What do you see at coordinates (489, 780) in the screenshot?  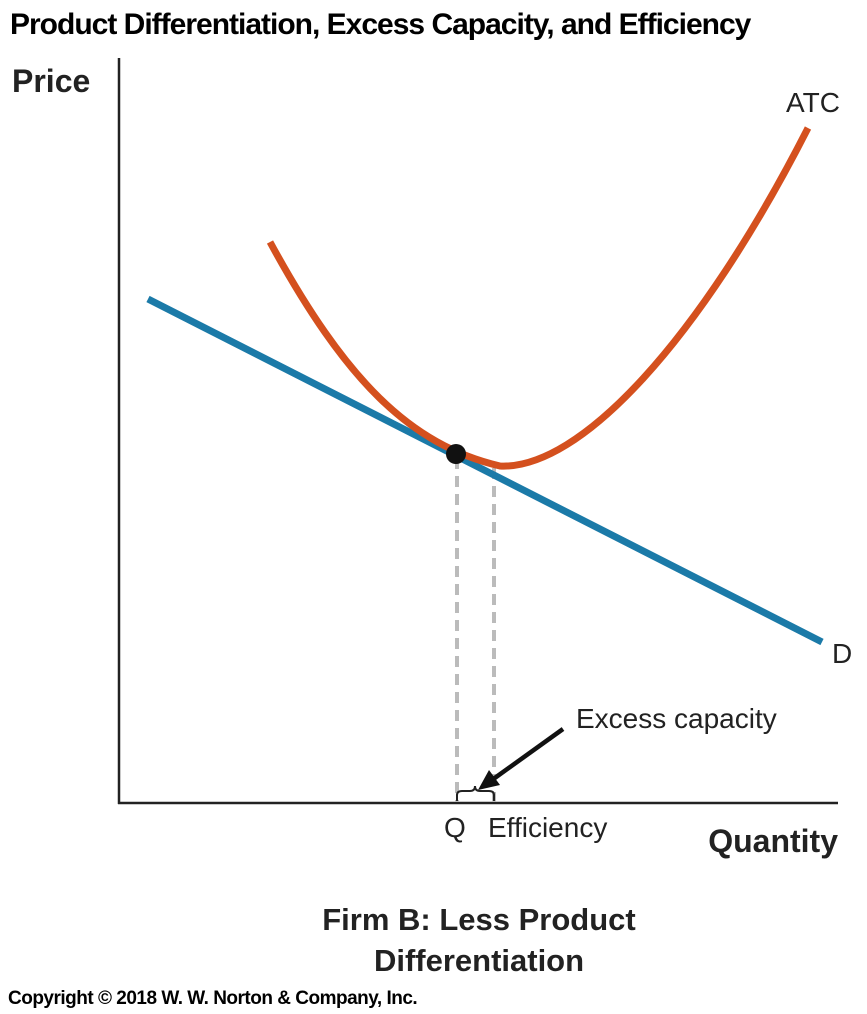 I see `arrow-head-icon` at bounding box center [489, 780].